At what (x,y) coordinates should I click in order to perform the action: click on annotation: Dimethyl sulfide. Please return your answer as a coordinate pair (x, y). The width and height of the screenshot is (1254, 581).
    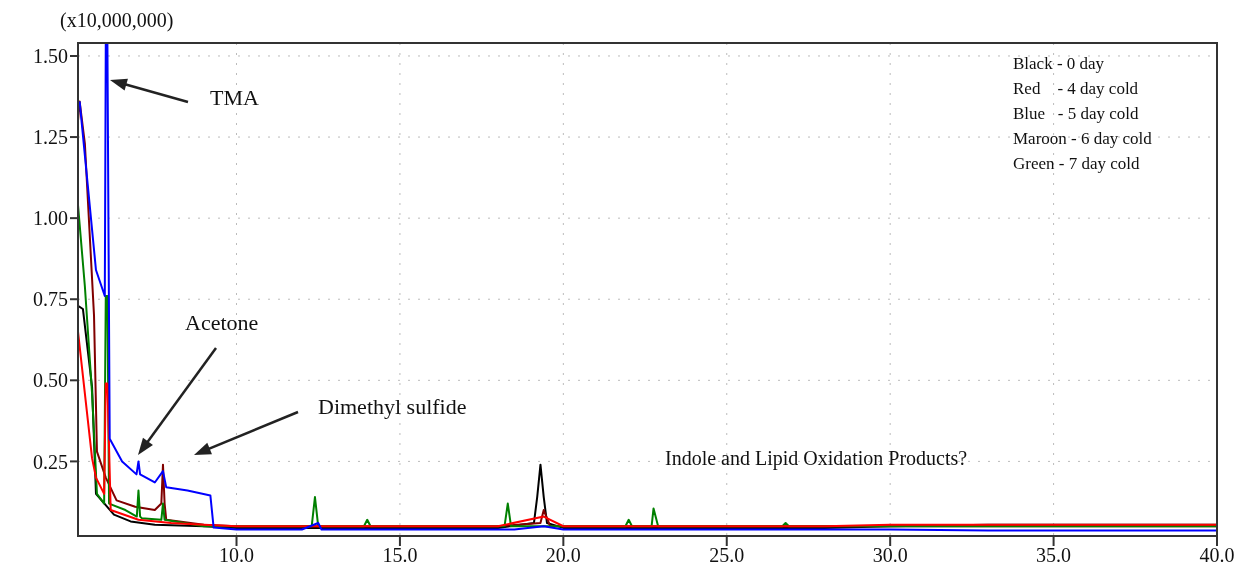
    Looking at the image, I should click on (392, 407).